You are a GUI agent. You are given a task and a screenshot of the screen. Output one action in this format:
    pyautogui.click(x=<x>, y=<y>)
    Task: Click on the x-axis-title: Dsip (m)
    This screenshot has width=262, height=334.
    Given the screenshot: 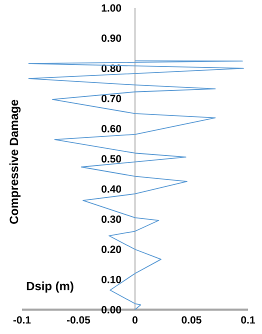 What is the action you would take?
    pyautogui.click(x=50, y=287)
    